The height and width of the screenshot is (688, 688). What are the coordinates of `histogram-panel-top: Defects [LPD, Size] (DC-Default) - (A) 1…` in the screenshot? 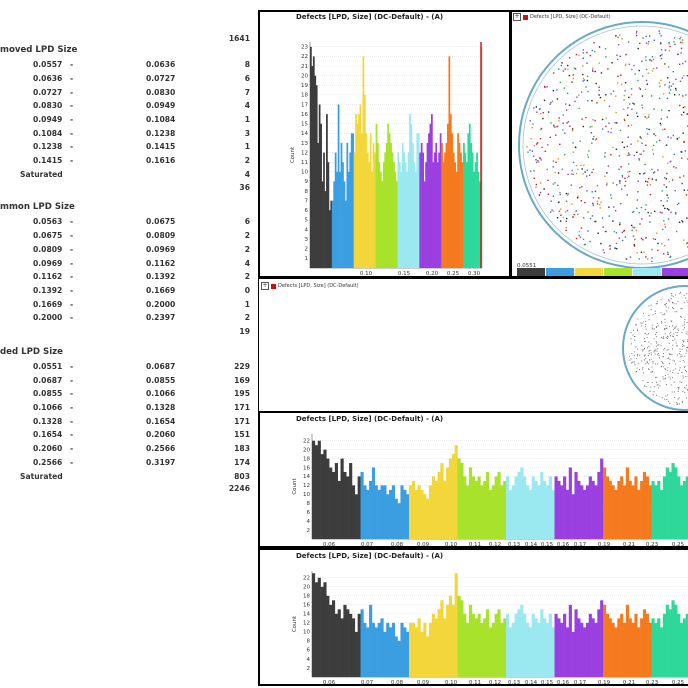 It's located at (384, 144).